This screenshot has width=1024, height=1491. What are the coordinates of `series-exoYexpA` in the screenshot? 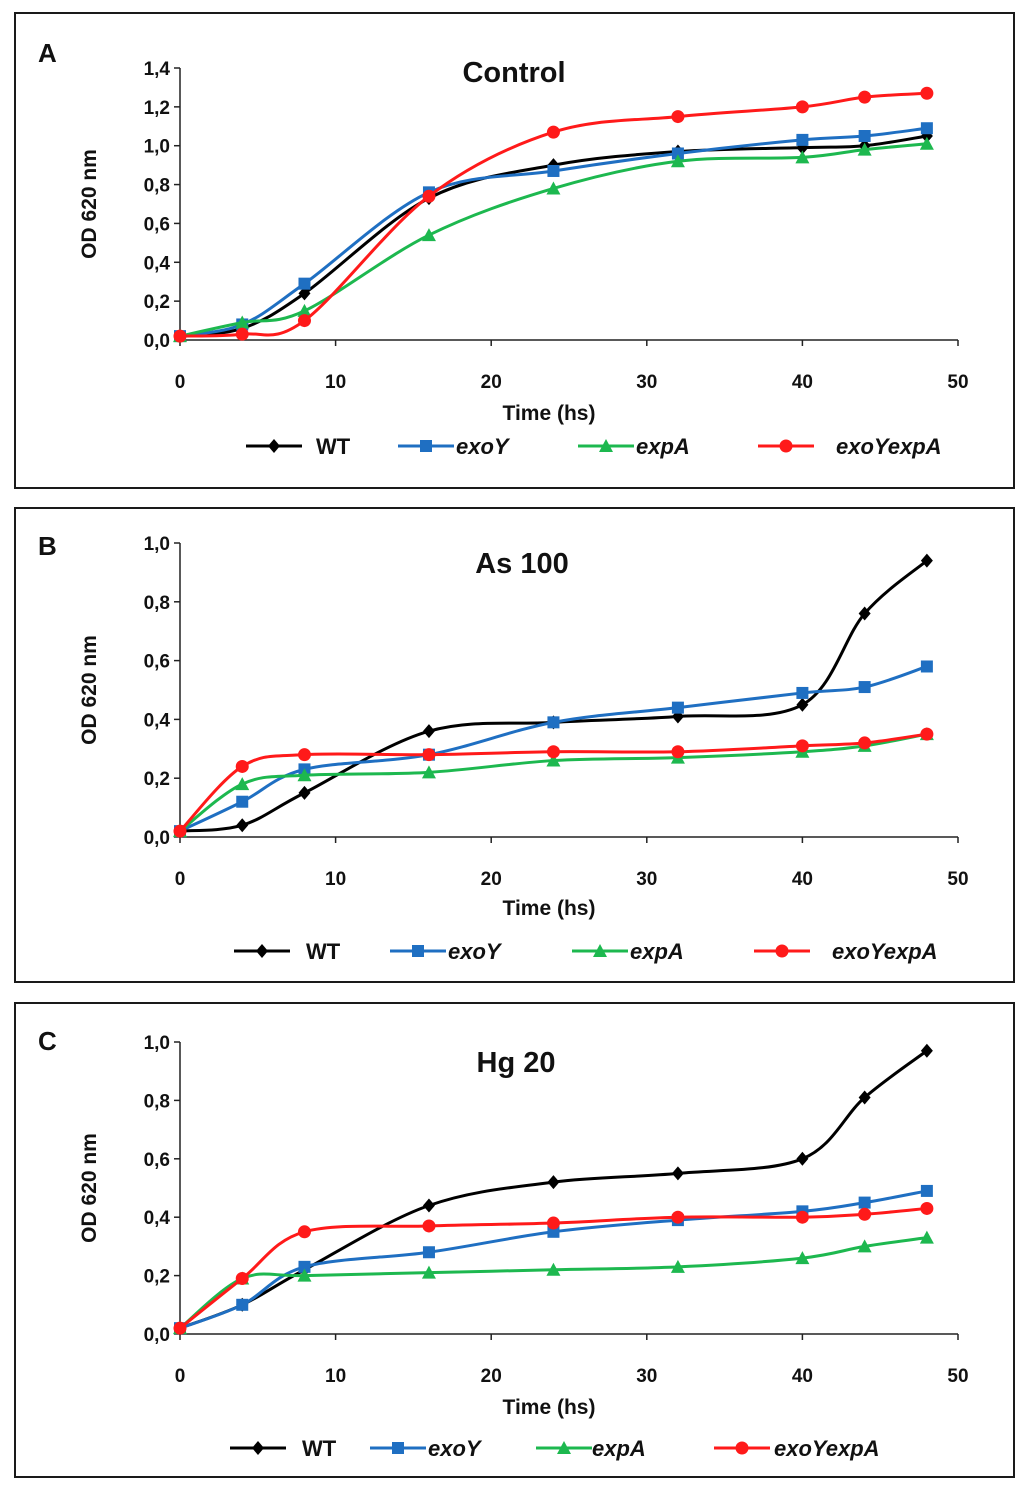 It's located at (553, 782).